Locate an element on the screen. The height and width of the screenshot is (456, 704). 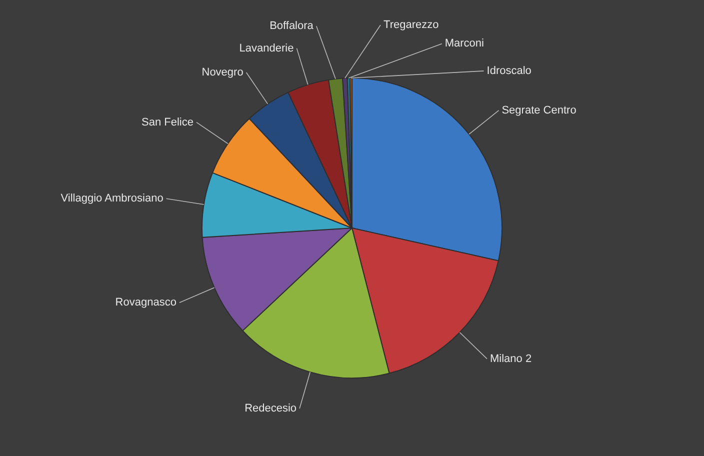
slice-label: Novegro is located at coordinates (223, 72).